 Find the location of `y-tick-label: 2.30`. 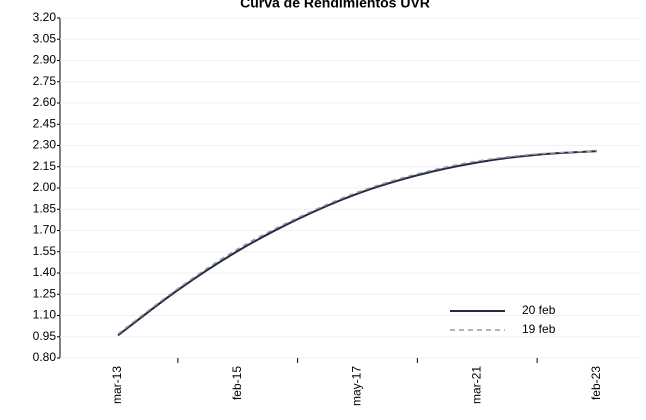

y-tick-label: 2.30 is located at coordinates (45, 145).